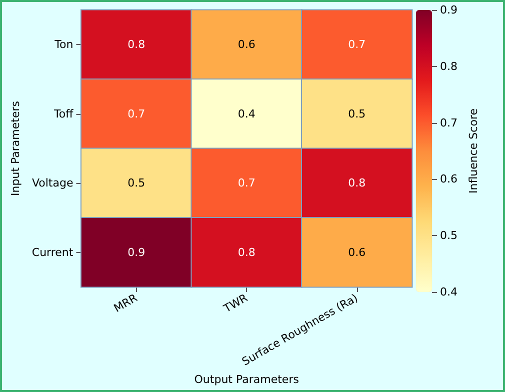 The height and width of the screenshot is (392, 505). Describe the element at coordinates (449, 292) in the screenshot. I see `color-bar-label: 0.4` at that location.